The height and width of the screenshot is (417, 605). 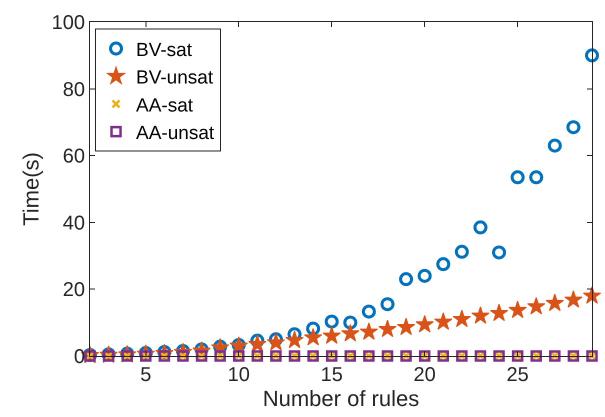 I want to click on x-tick-label: 15, so click(x=331, y=375).